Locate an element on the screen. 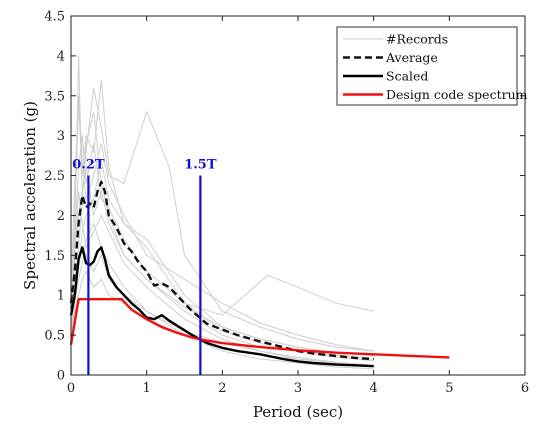 This screenshot has height=432, width=550. y-axis-title: Spectral acceleration (g) is located at coordinates (30, 195).